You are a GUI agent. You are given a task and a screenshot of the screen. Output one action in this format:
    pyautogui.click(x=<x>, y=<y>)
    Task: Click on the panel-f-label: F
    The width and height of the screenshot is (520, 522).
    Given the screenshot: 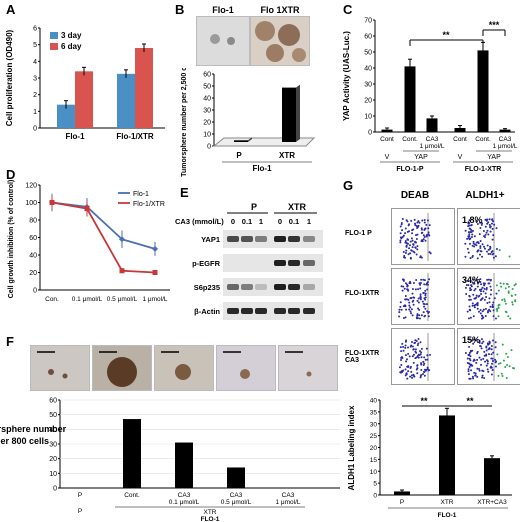 What is the action you would take?
    pyautogui.click(x=10, y=341)
    